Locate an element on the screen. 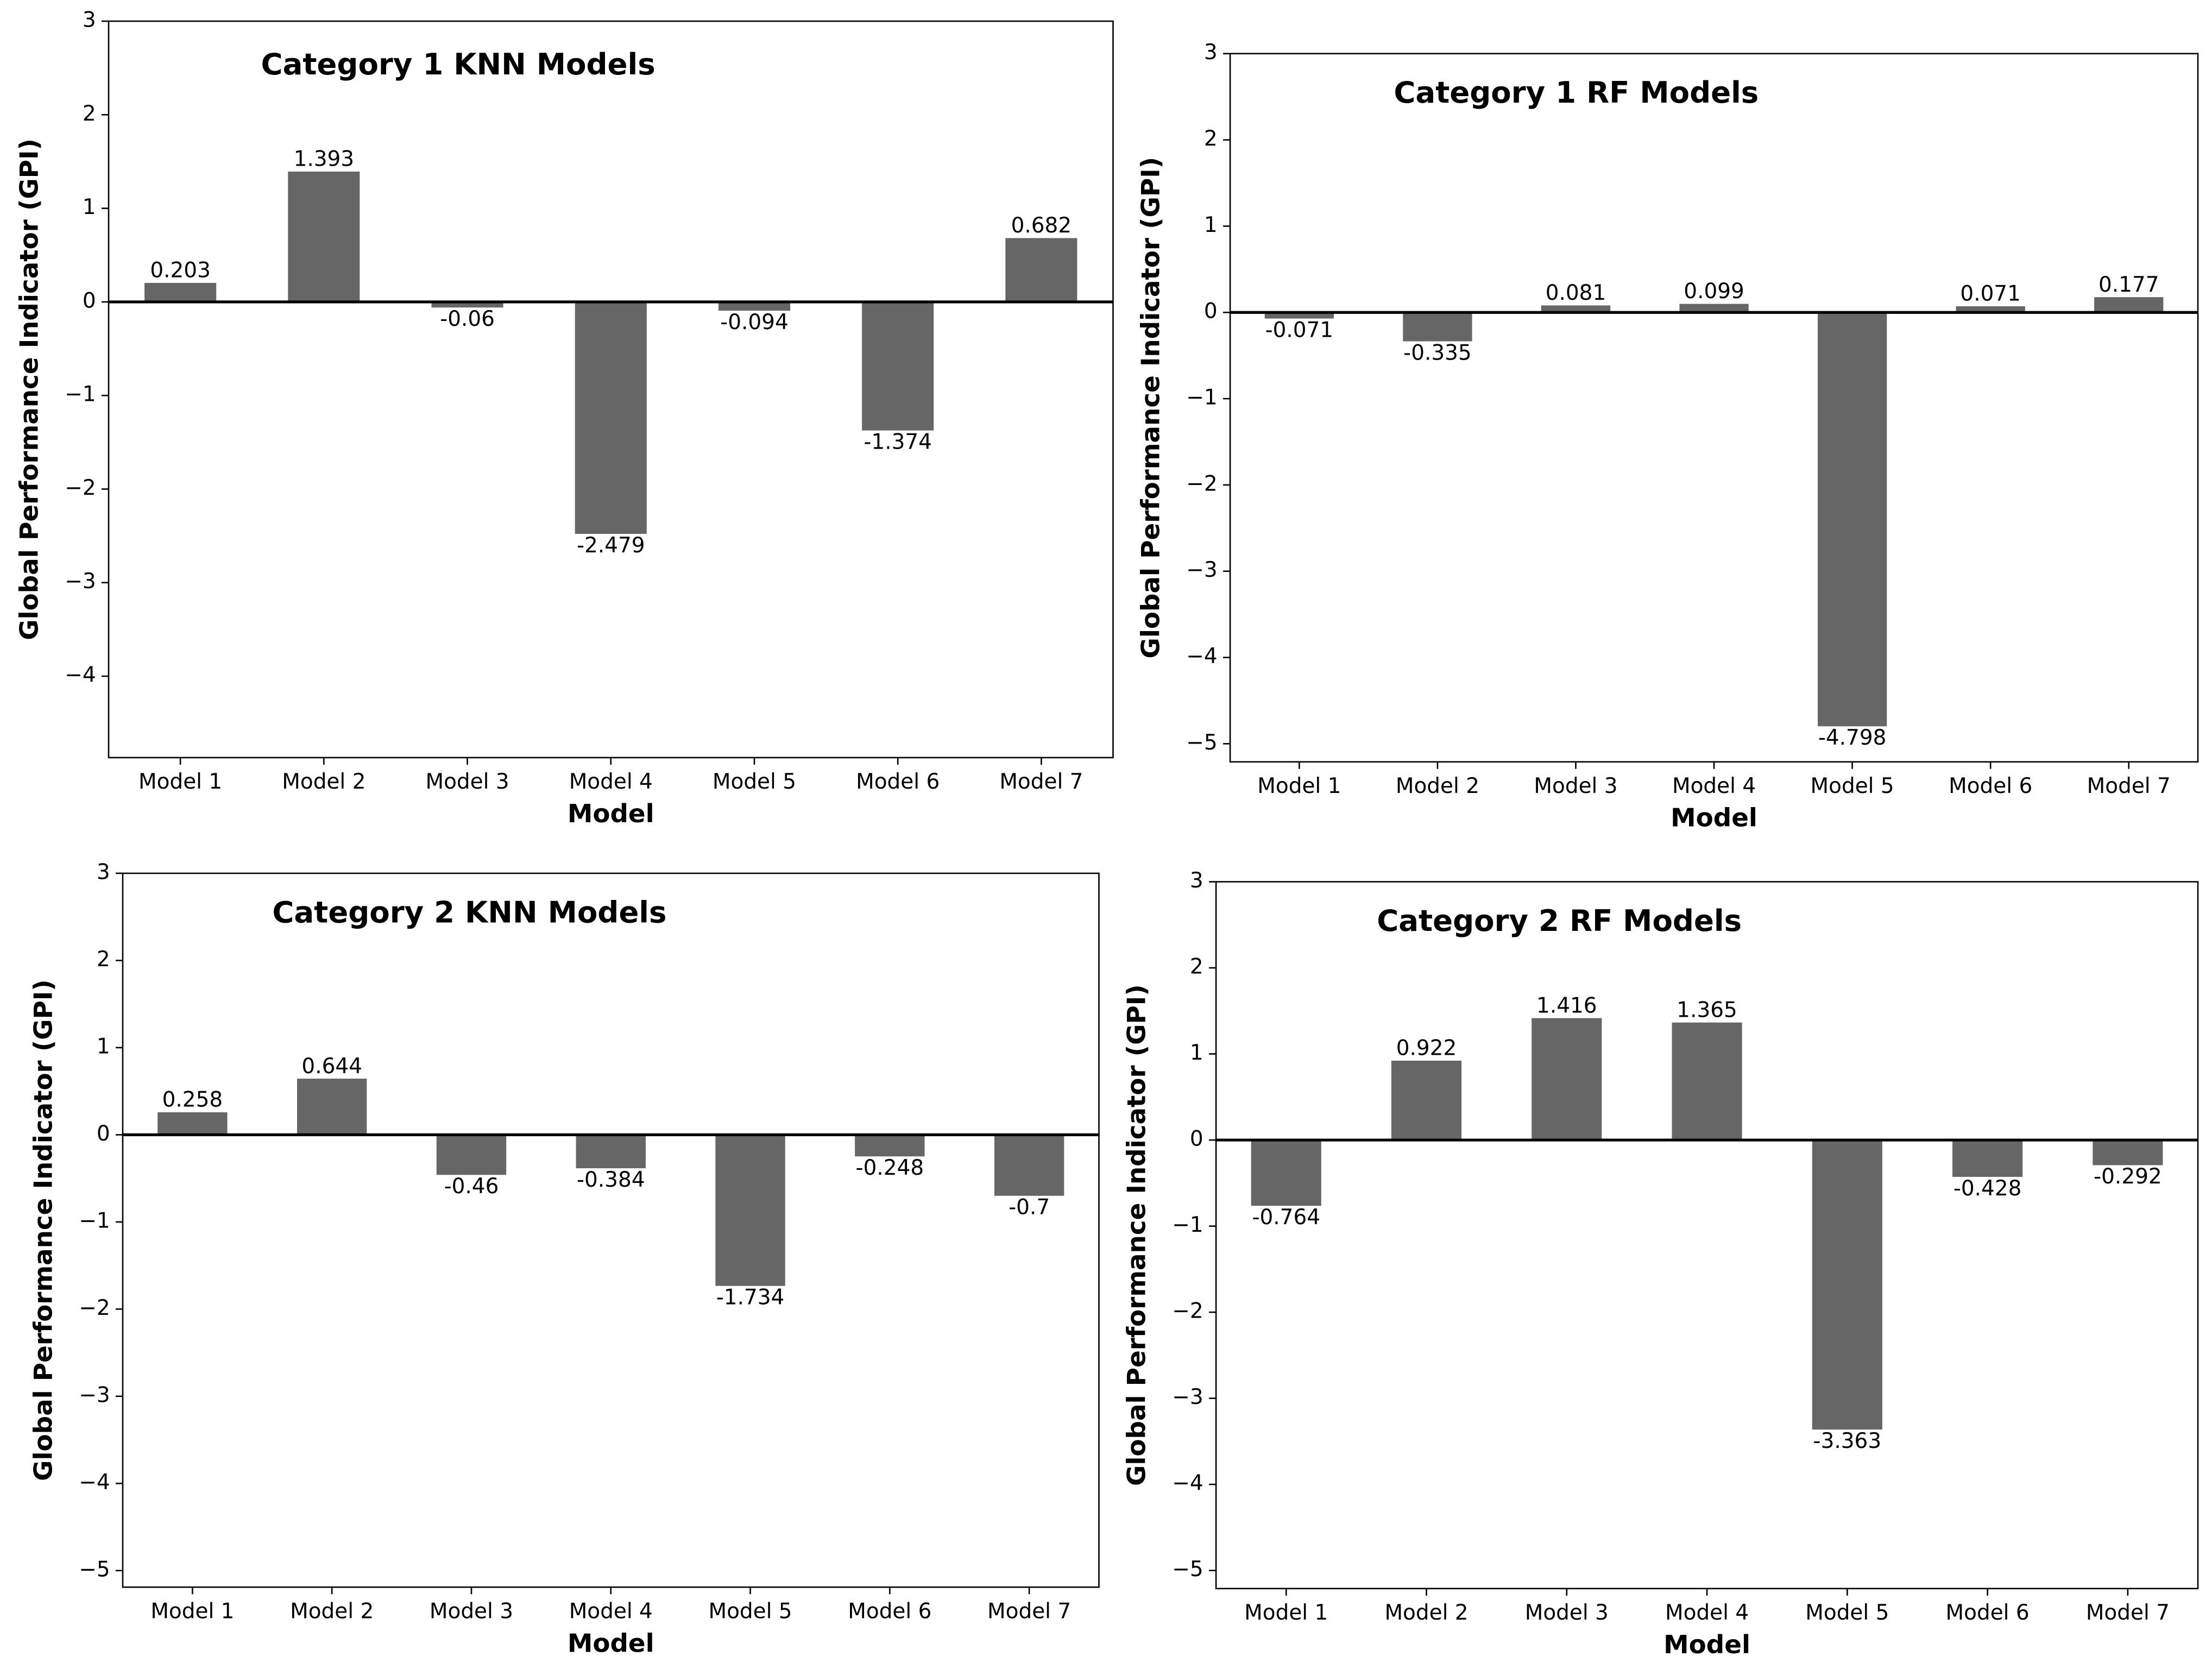 The height and width of the screenshot is (1669, 2212). value-label: -0.06 is located at coordinates (467, 319).